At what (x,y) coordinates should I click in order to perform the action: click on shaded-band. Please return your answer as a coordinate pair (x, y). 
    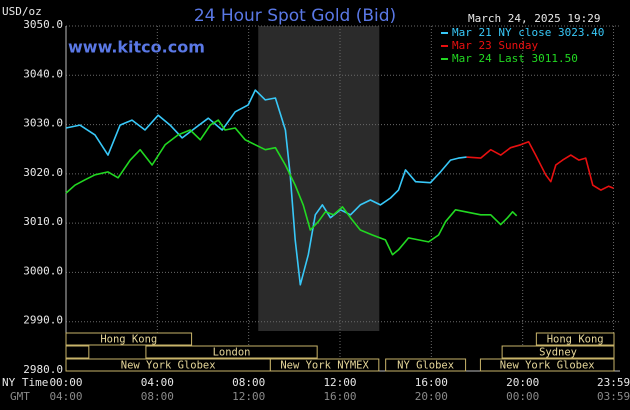
    Looking at the image, I should click on (319, 178).